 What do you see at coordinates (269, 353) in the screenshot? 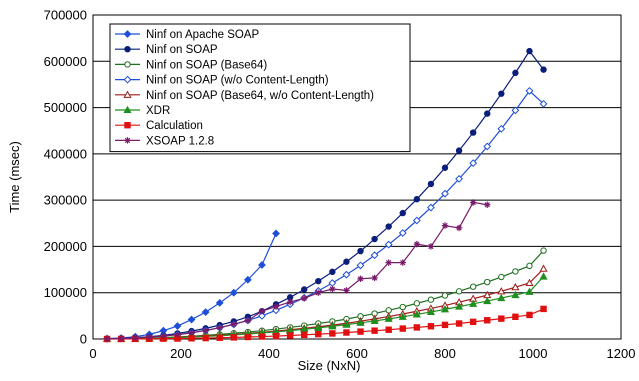
I see `x-tick-label: 400` at bounding box center [269, 353].